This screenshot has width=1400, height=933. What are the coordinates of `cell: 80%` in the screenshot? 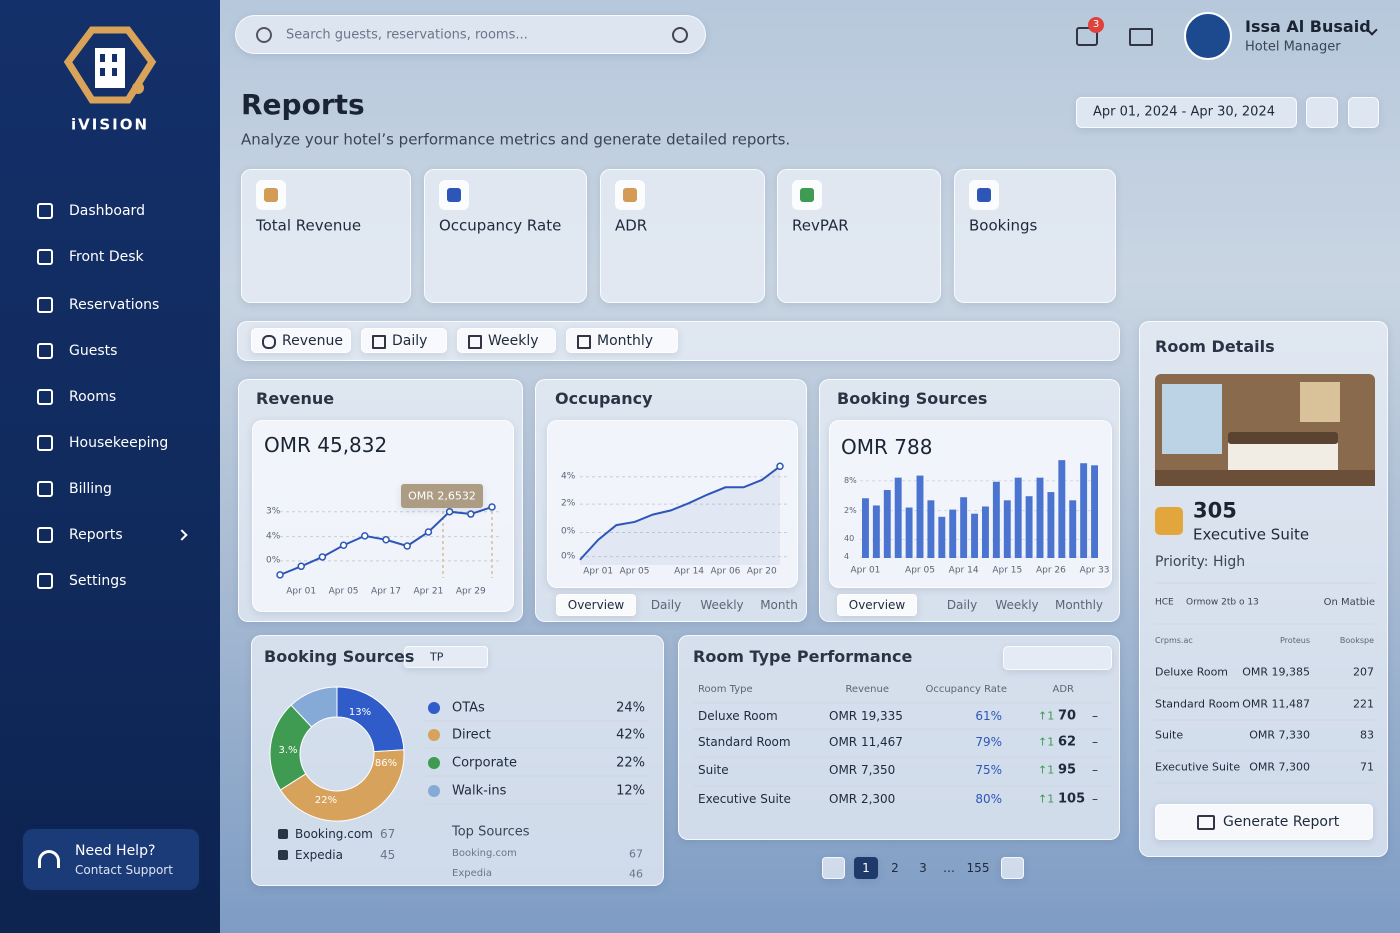 It's located at (988, 799).